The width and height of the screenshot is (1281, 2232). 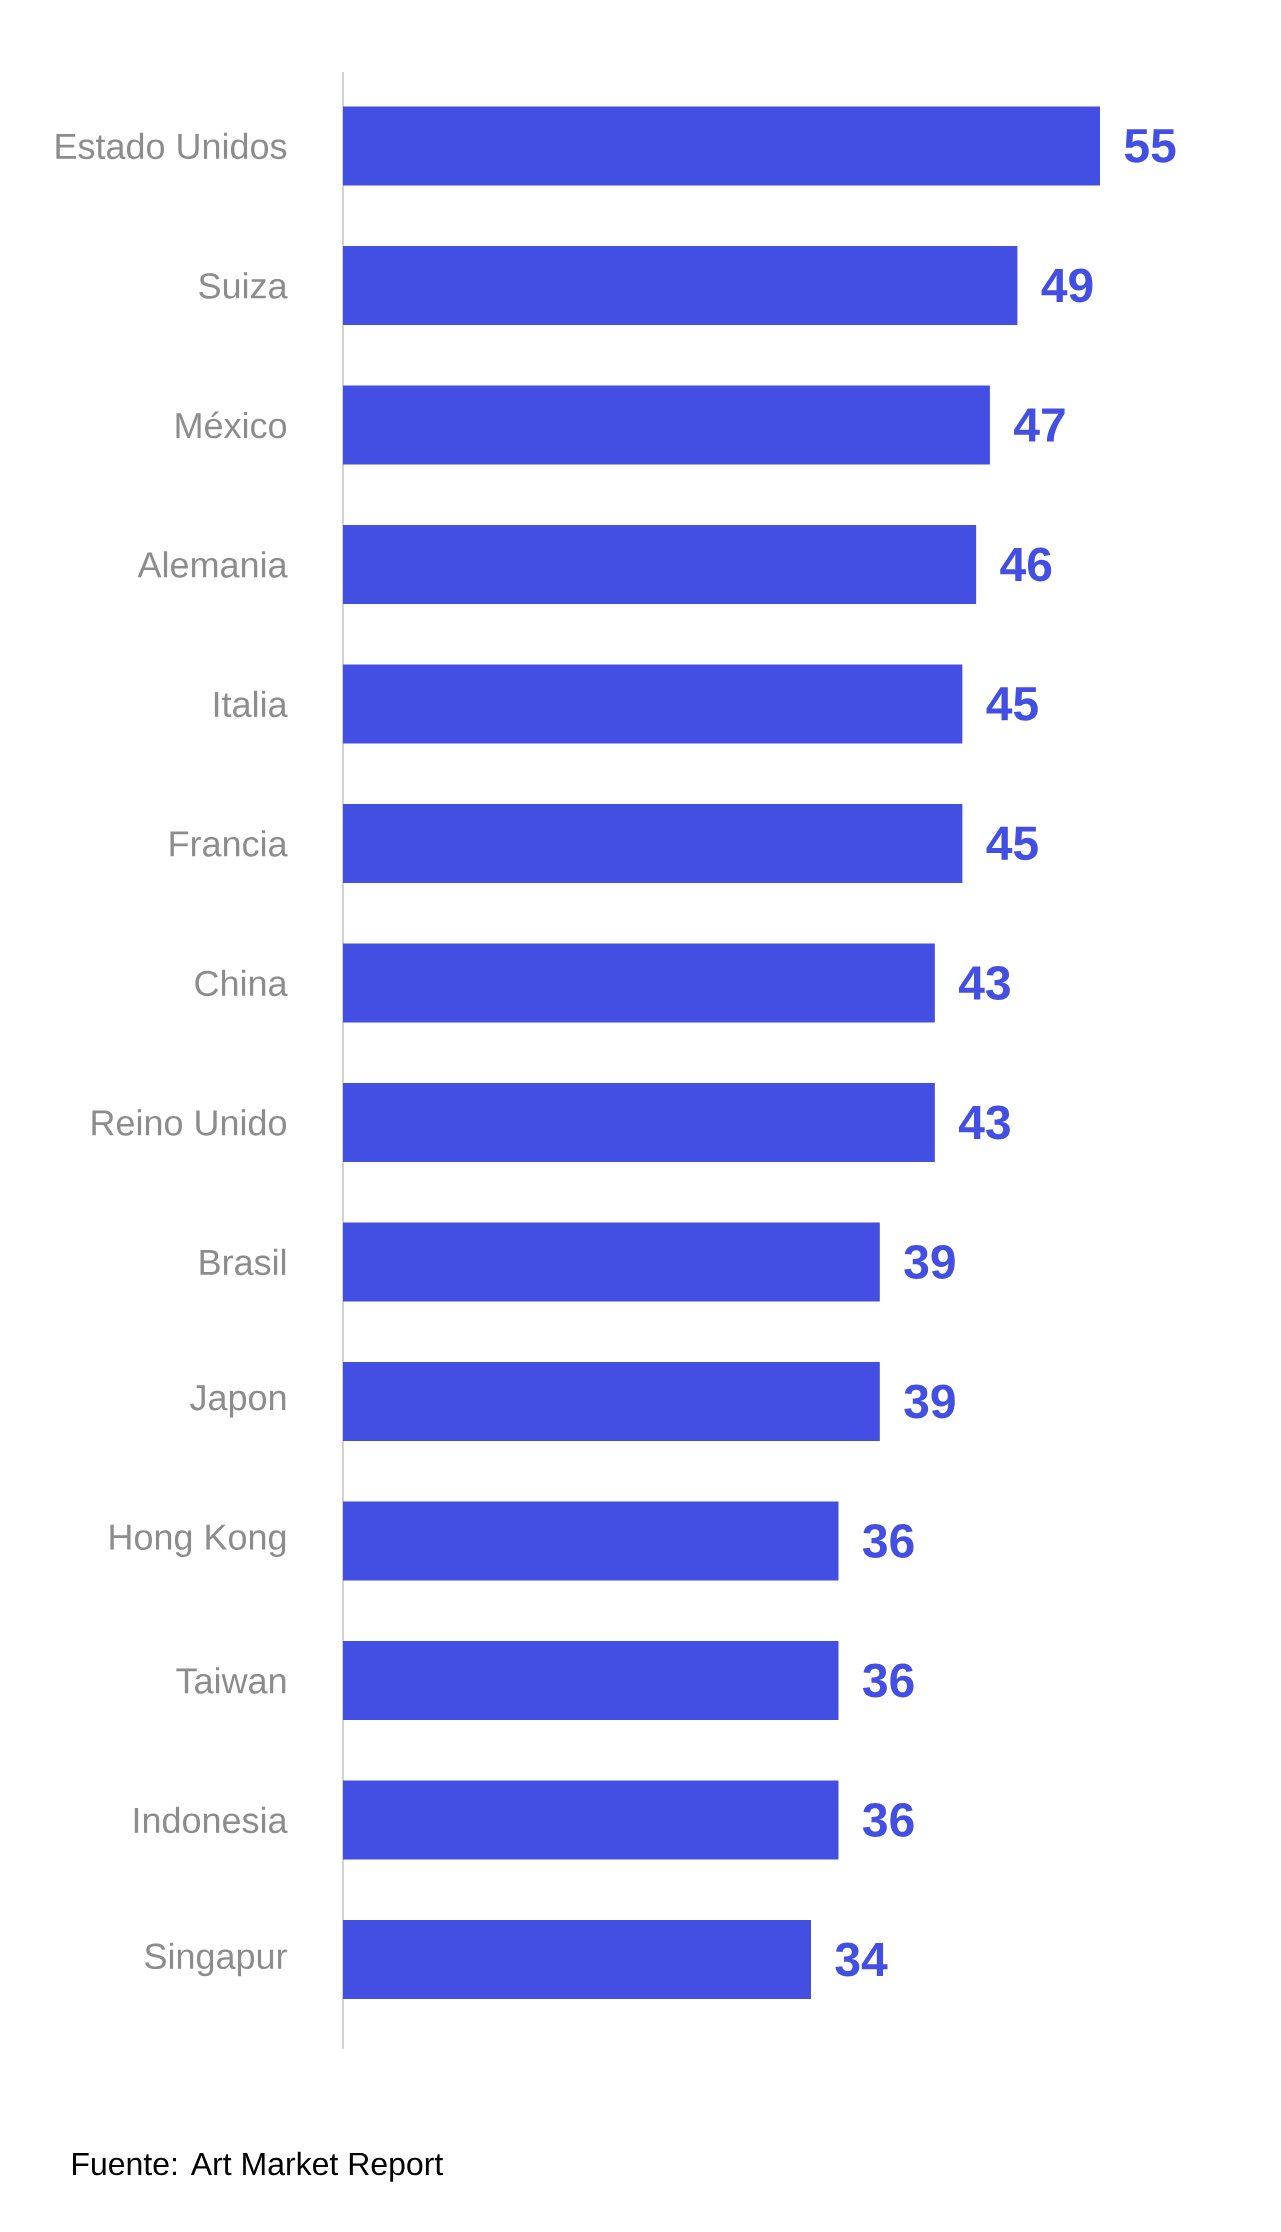 I want to click on y-tick-label: Francia, so click(x=229, y=843).